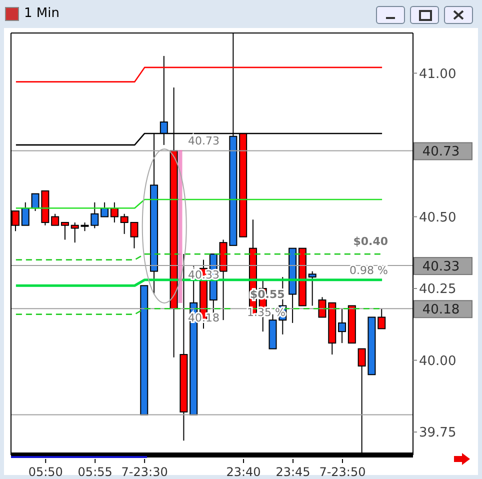 The width and height of the screenshot is (482, 479). What do you see at coordinates (369, 270) in the screenshot?
I see `annotation: 0.98 %` at bounding box center [369, 270].